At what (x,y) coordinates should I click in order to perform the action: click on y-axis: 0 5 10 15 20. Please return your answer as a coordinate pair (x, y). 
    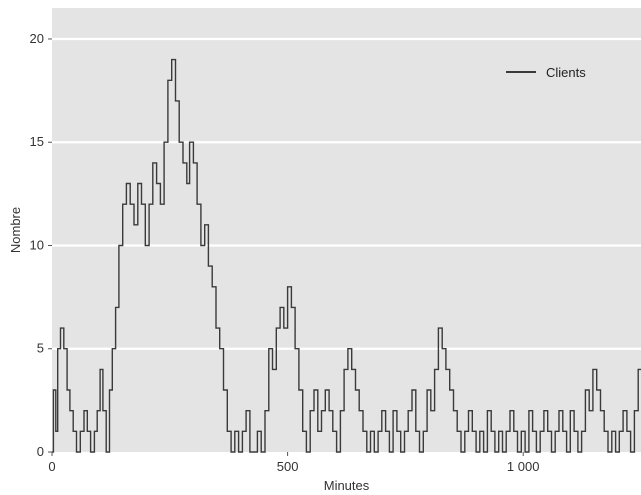
    Looking at the image, I should click on (41, 245).